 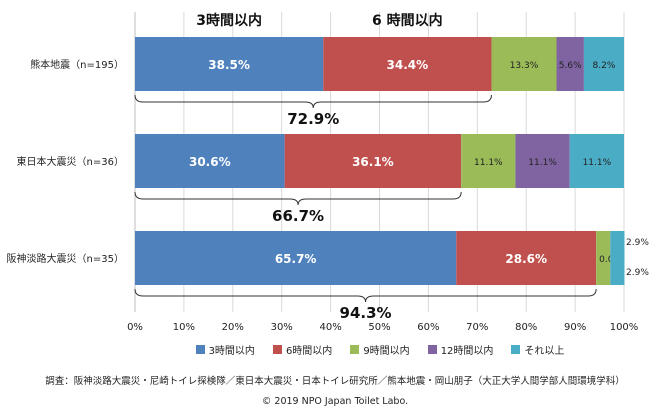 I want to click on chart-legend: 3時間以内 6時間以内 9時間以内 12時間以内 それ以上, so click(x=380, y=349).